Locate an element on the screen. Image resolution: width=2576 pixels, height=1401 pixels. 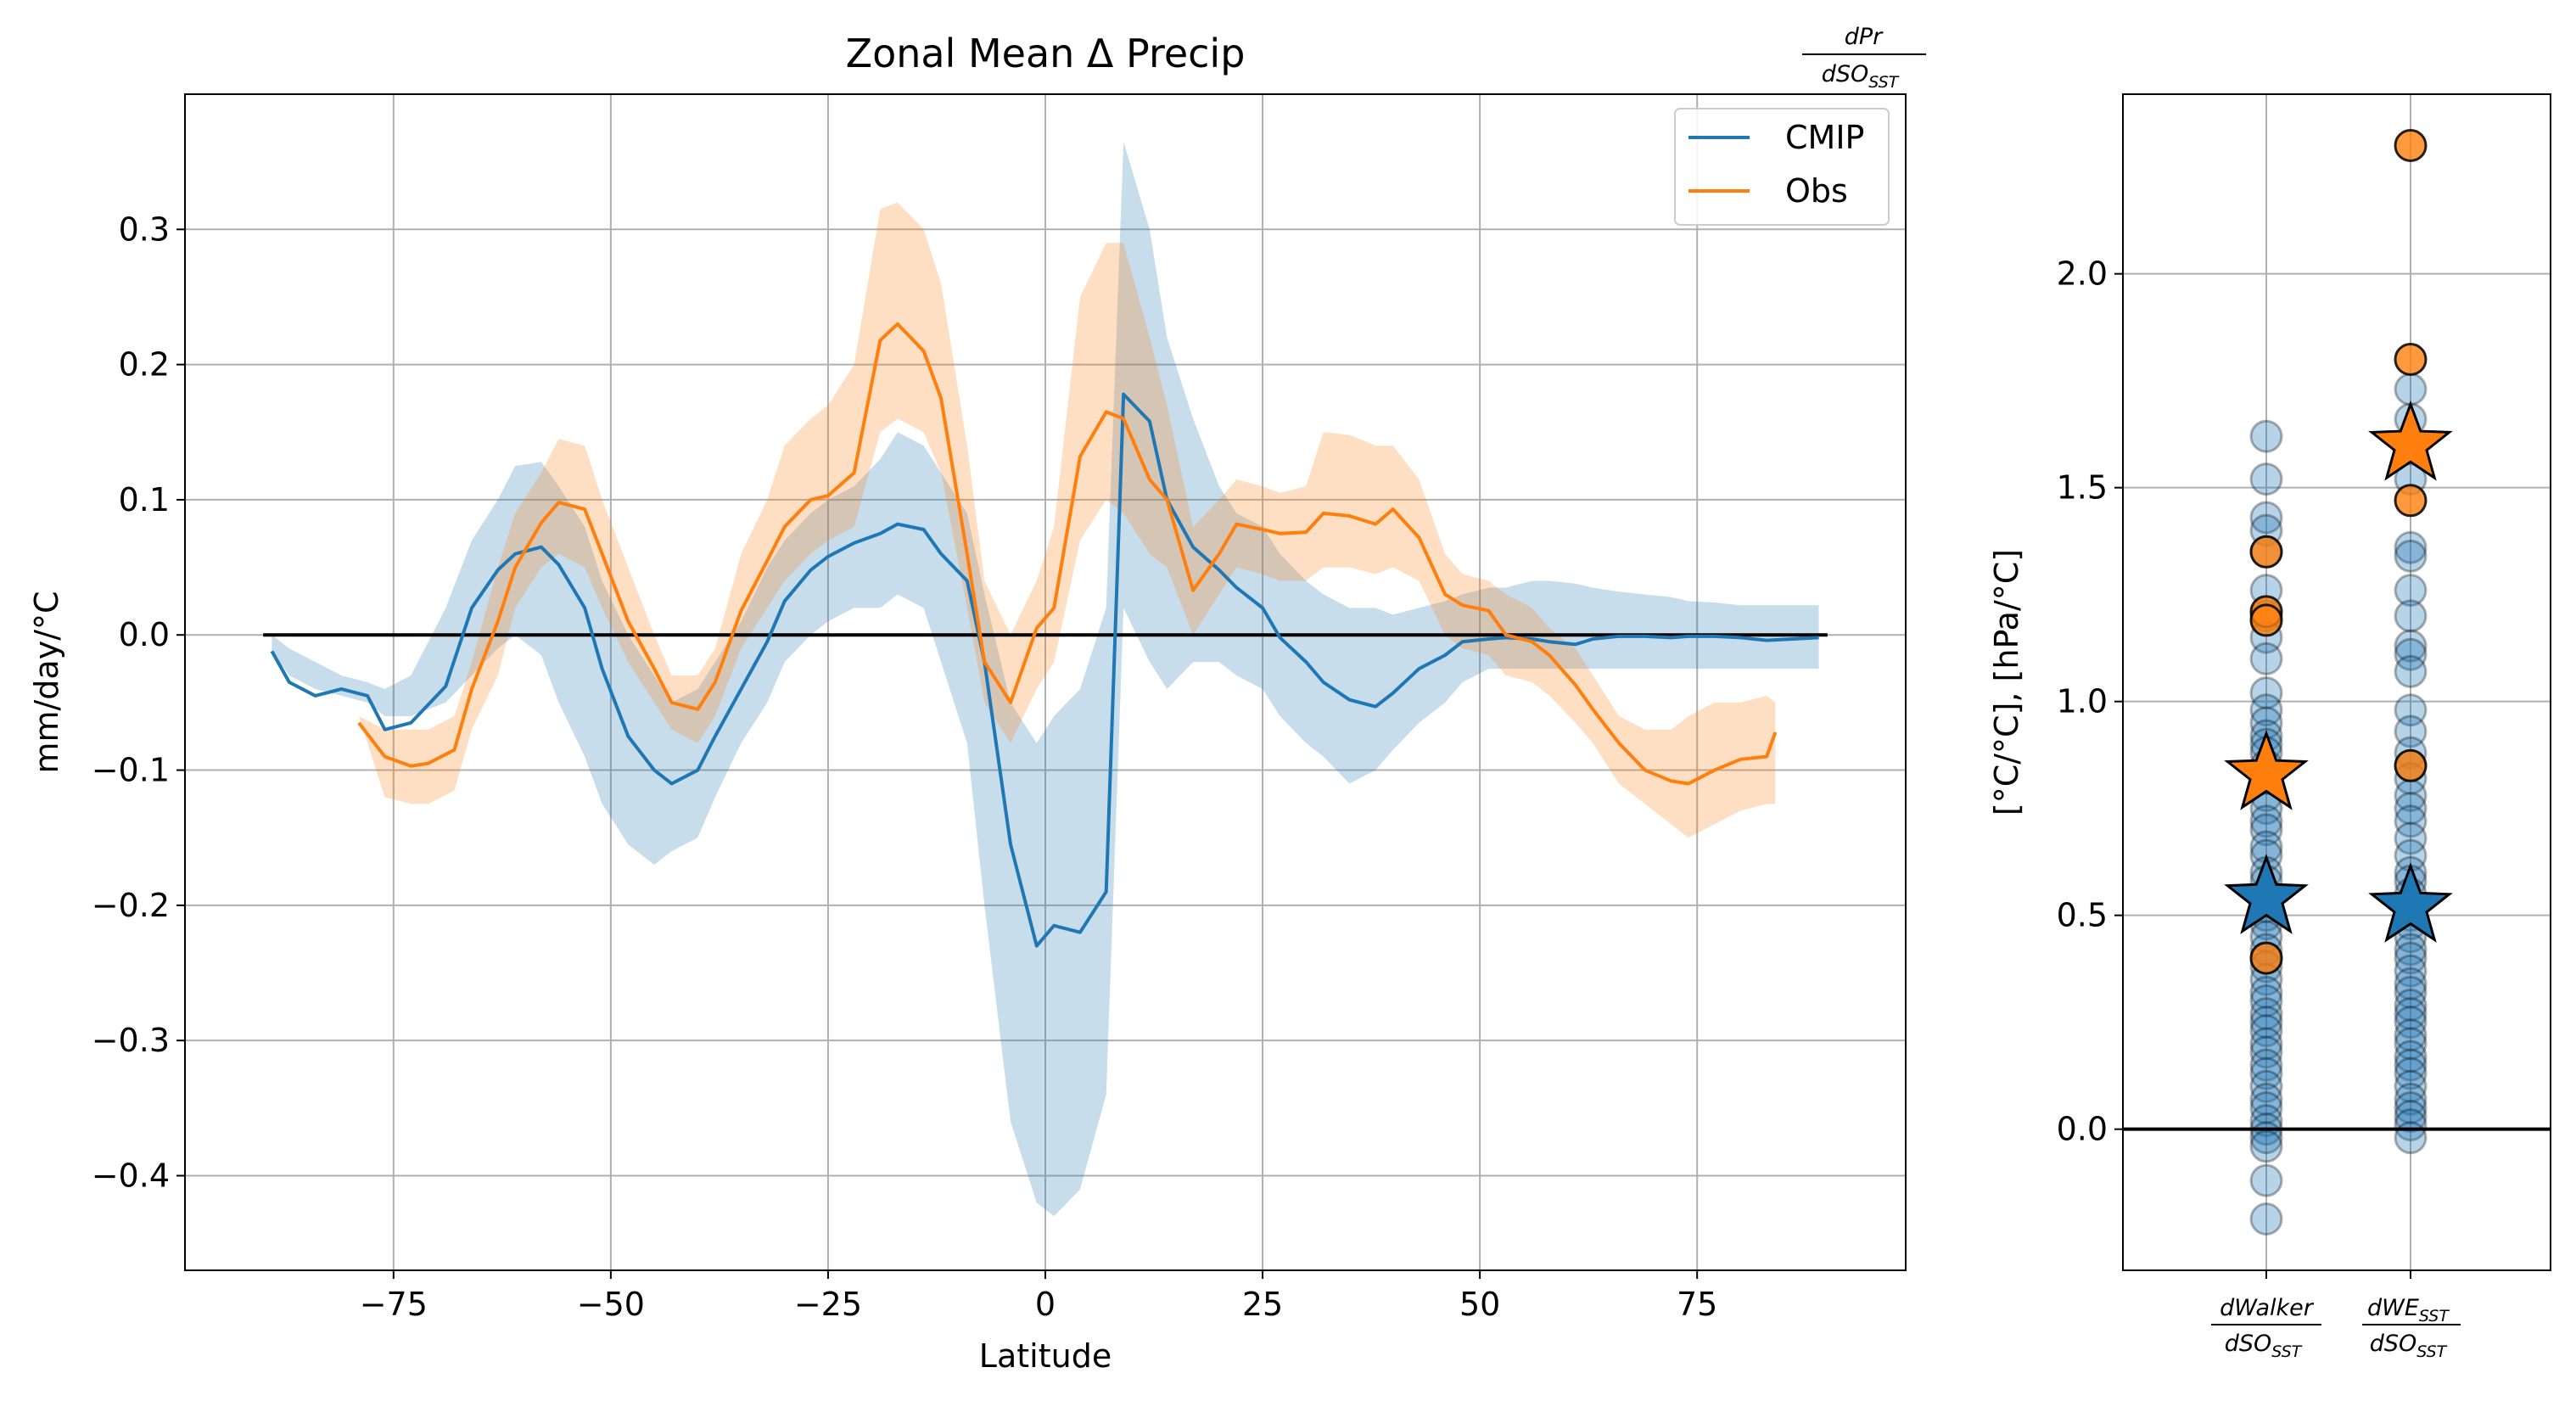
left-y-tick-label-7: 0.3 is located at coordinates (145, 229).